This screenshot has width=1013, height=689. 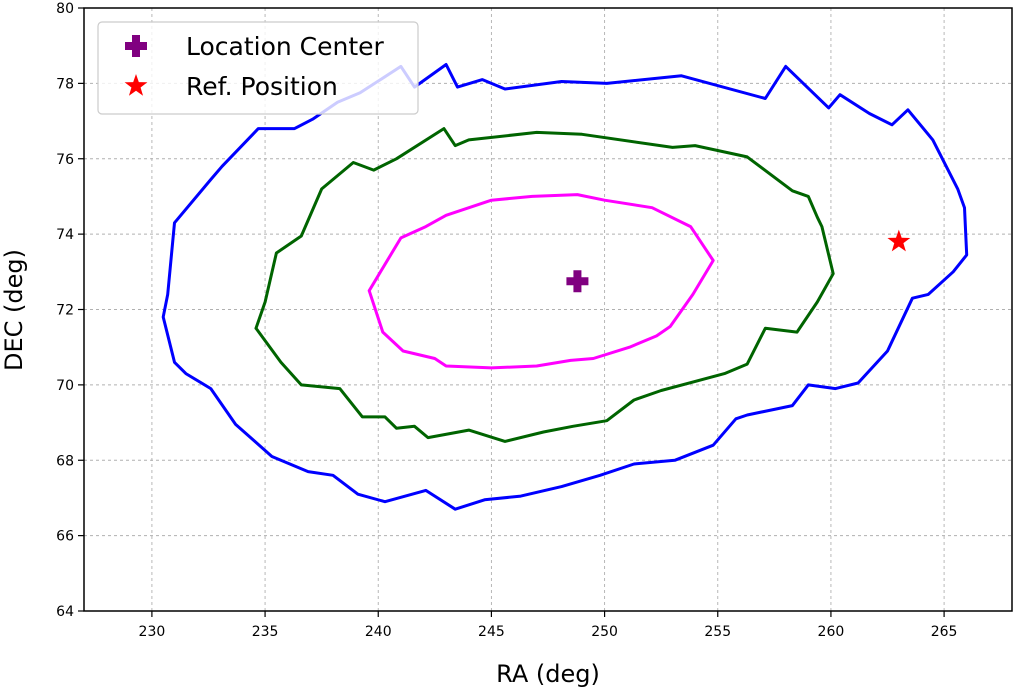 What do you see at coordinates (65, 9) in the screenshot?
I see `y-tick-label: 80` at bounding box center [65, 9].